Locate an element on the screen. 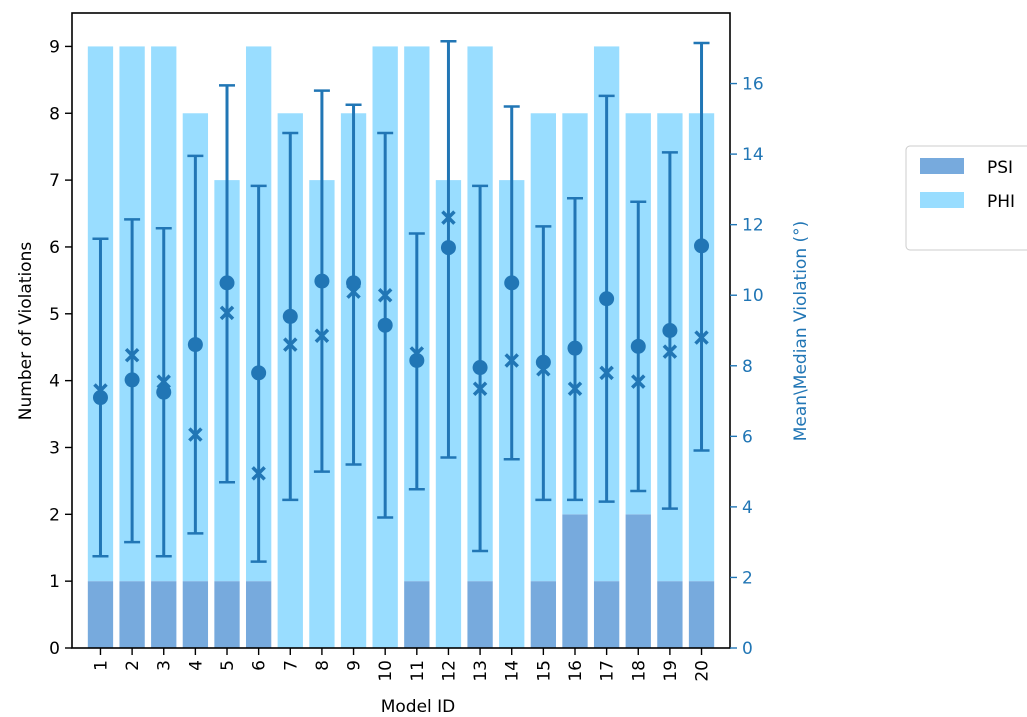 This screenshot has width=1027, height=717. y2-tick-label: 4 is located at coordinates (747, 508).